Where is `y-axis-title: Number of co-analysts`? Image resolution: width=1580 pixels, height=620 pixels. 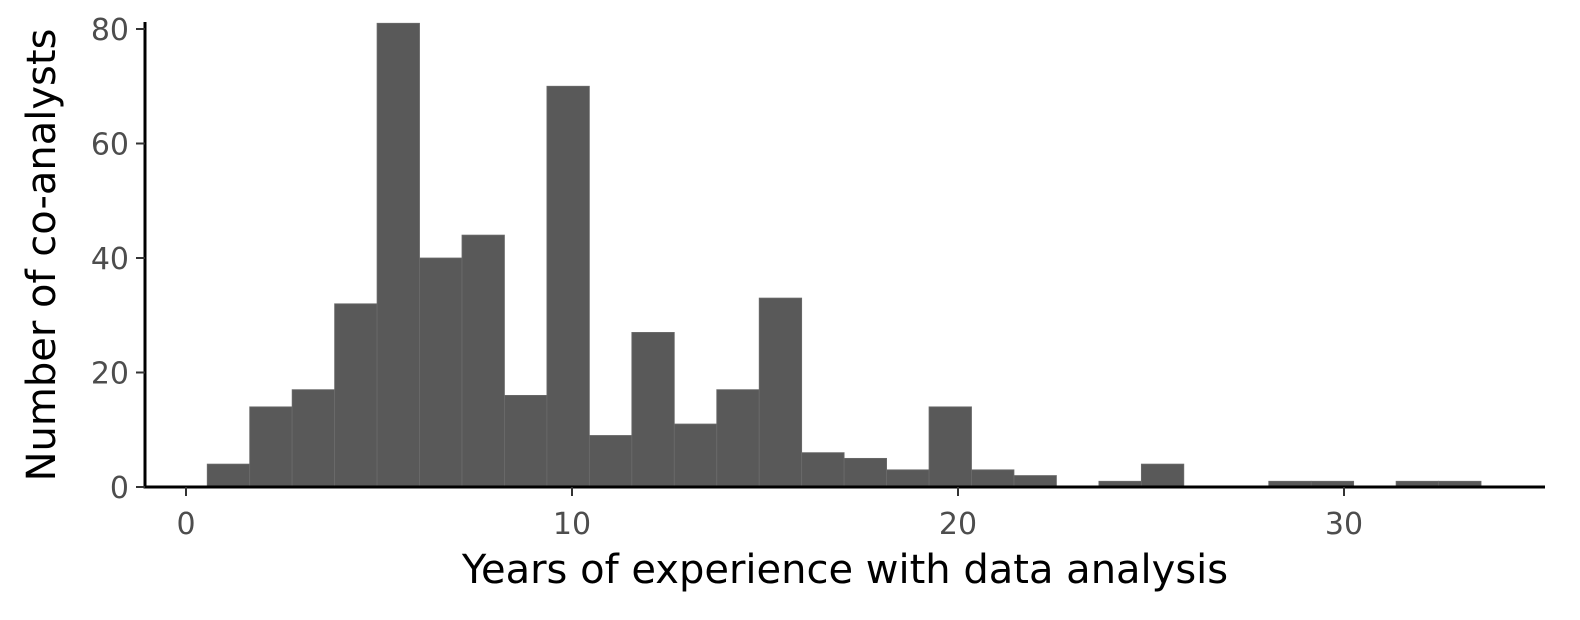
y-axis-title: Number of co-analysts is located at coordinates (42, 255).